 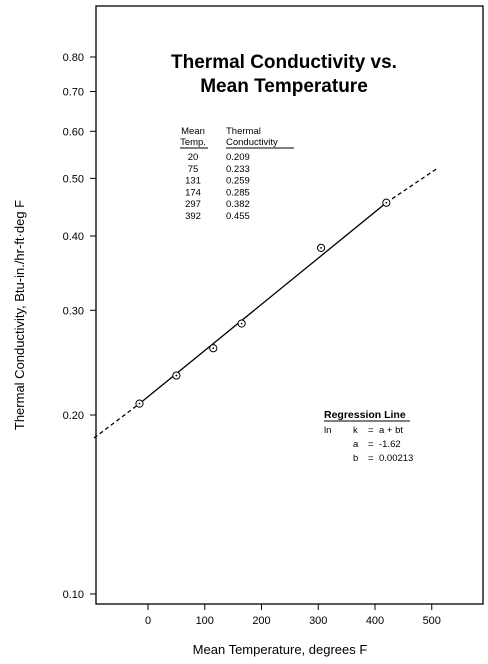 What do you see at coordinates (193, 169) in the screenshot?
I see `table-cell-temp: 75` at bounding box center [193, 169].